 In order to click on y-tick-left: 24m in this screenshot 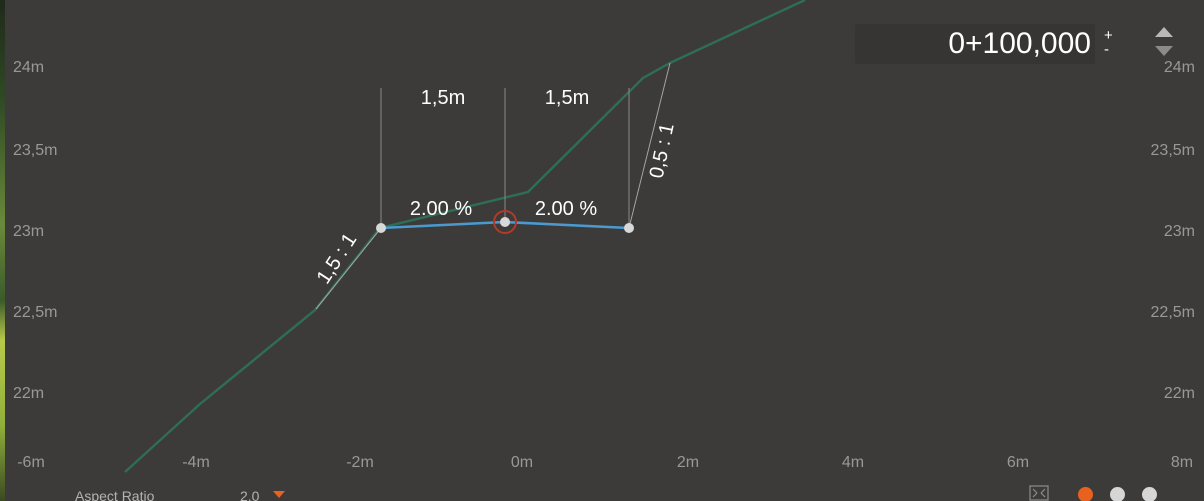, I will do `click(28, 67)`.